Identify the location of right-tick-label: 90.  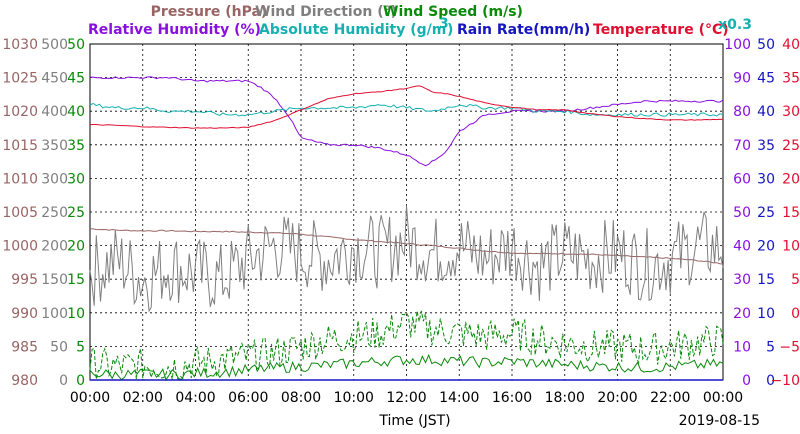
(742, 79).